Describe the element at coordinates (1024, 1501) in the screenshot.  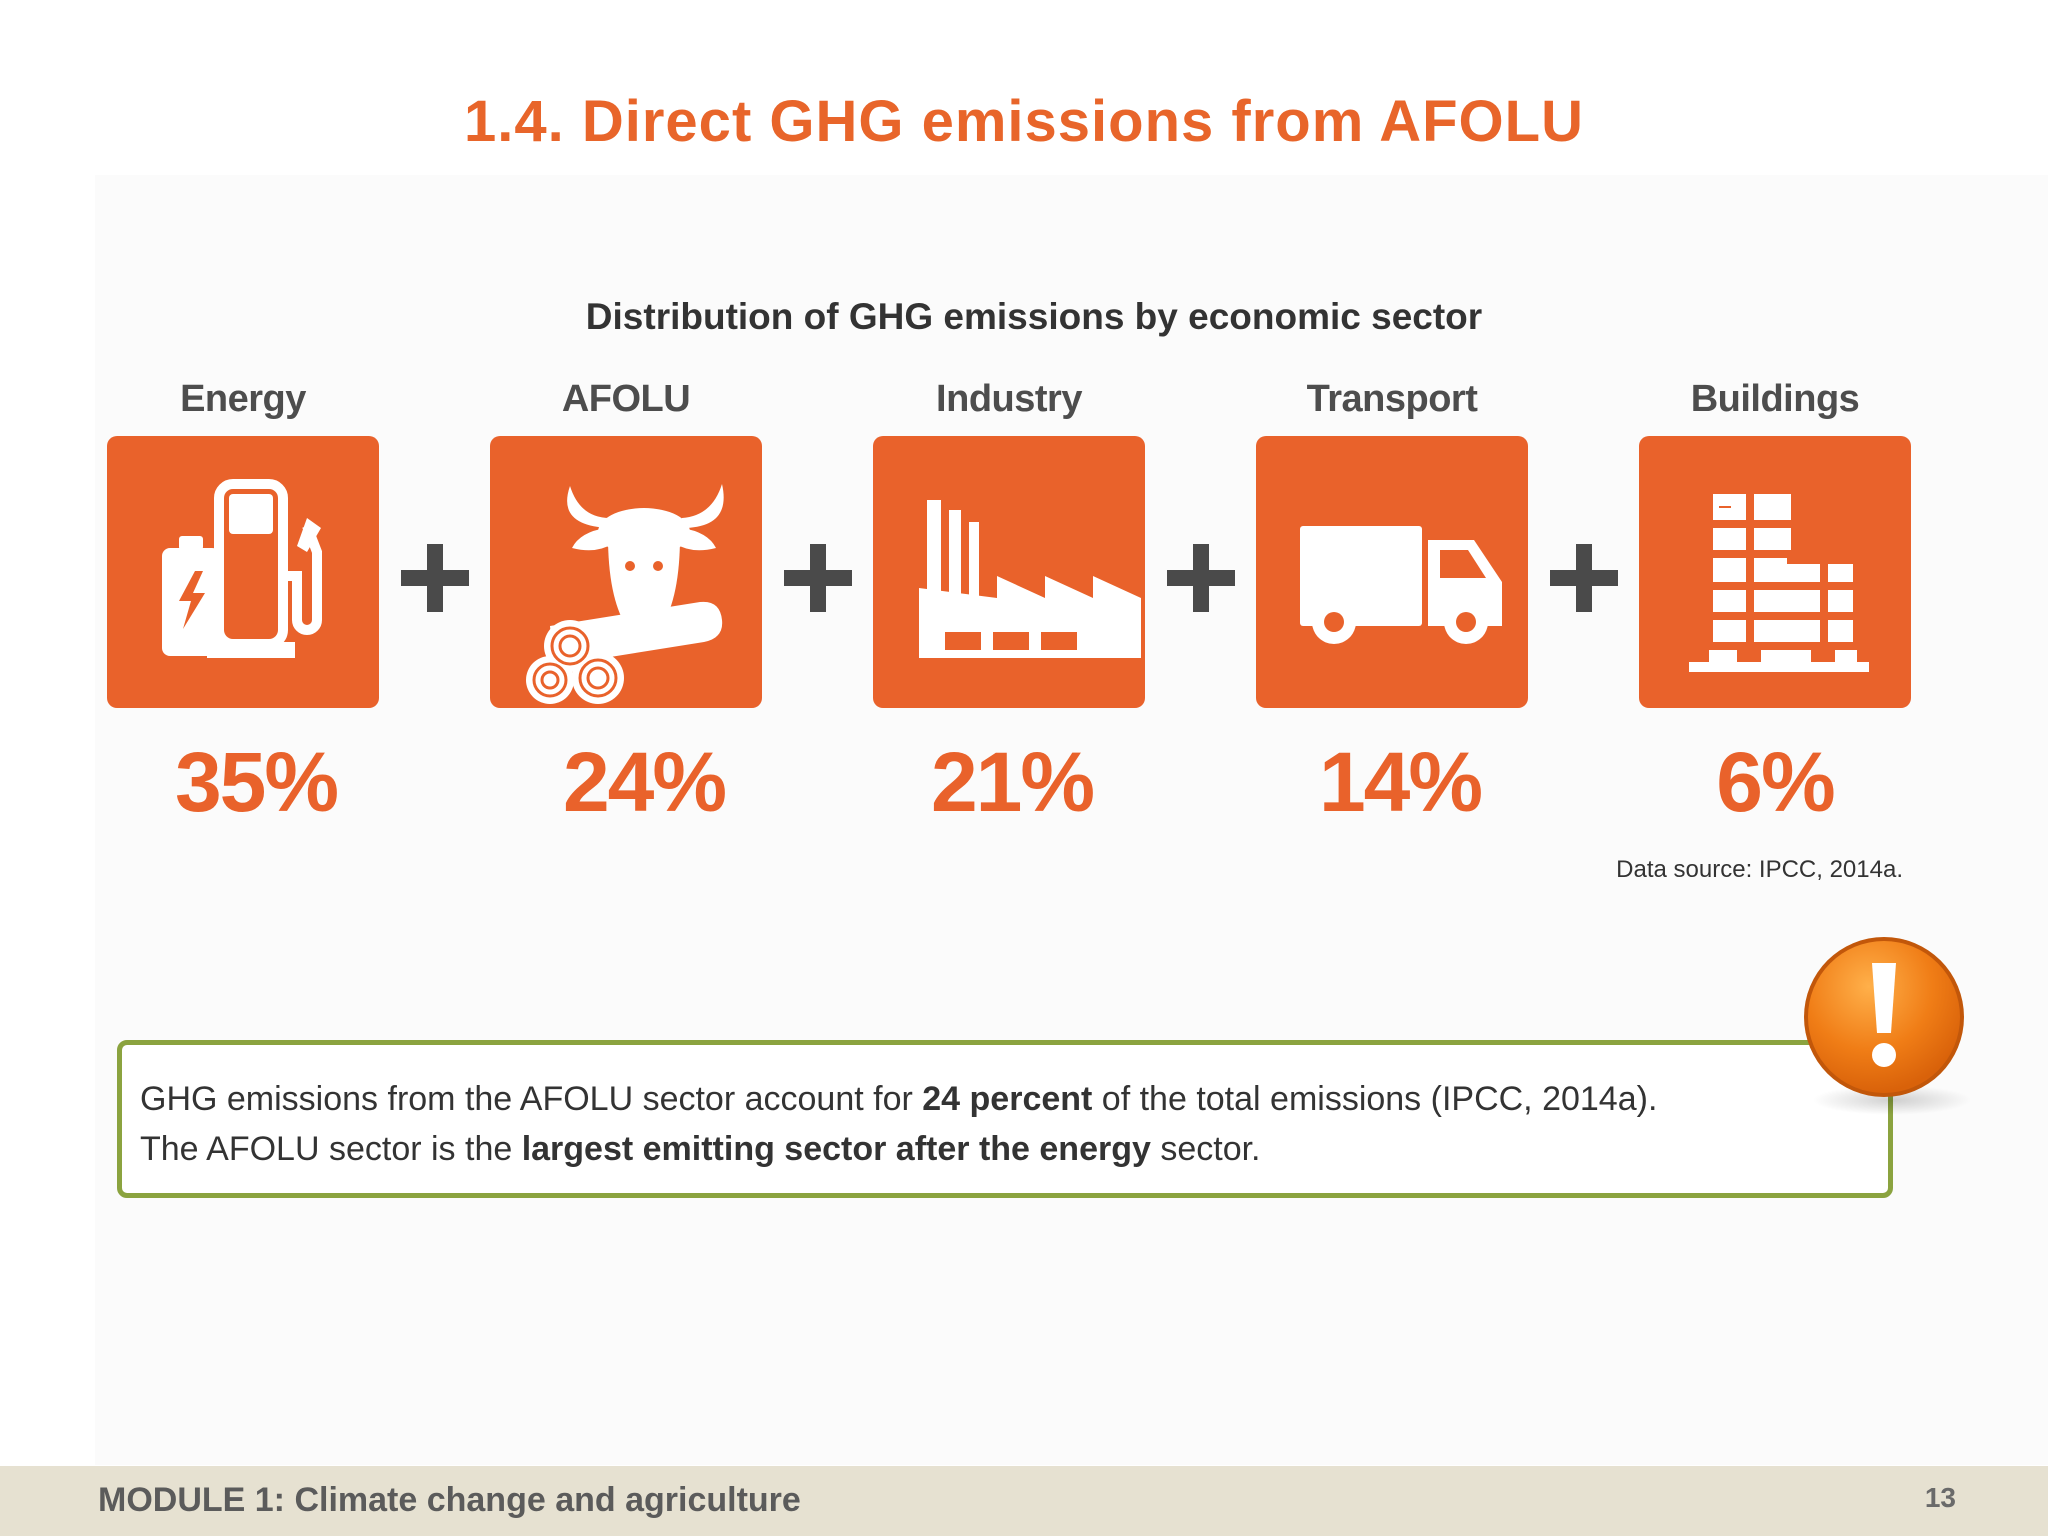
I see `footer-bar` at that location.